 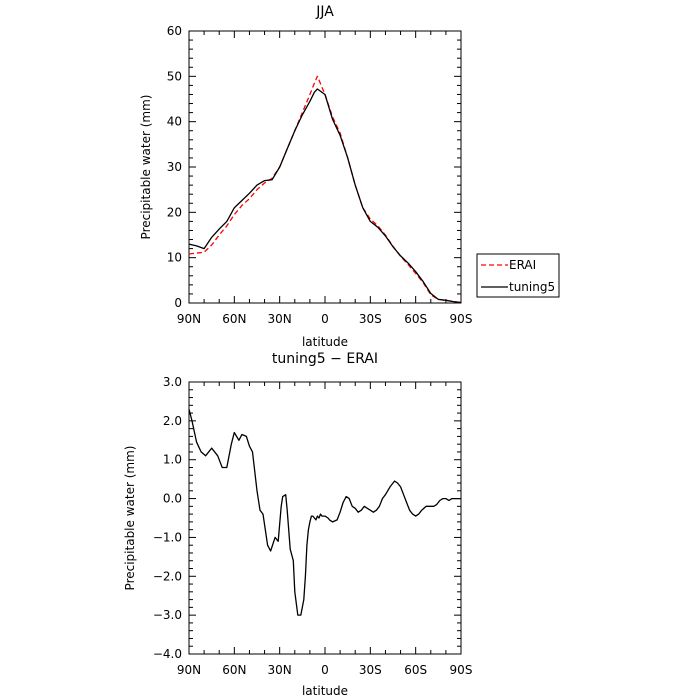 What do you see at coordinates (325, 359) in the screenshot?
I see `bottom-chart-title: tuning5 − ERAI` at bounding box center [325, 359].